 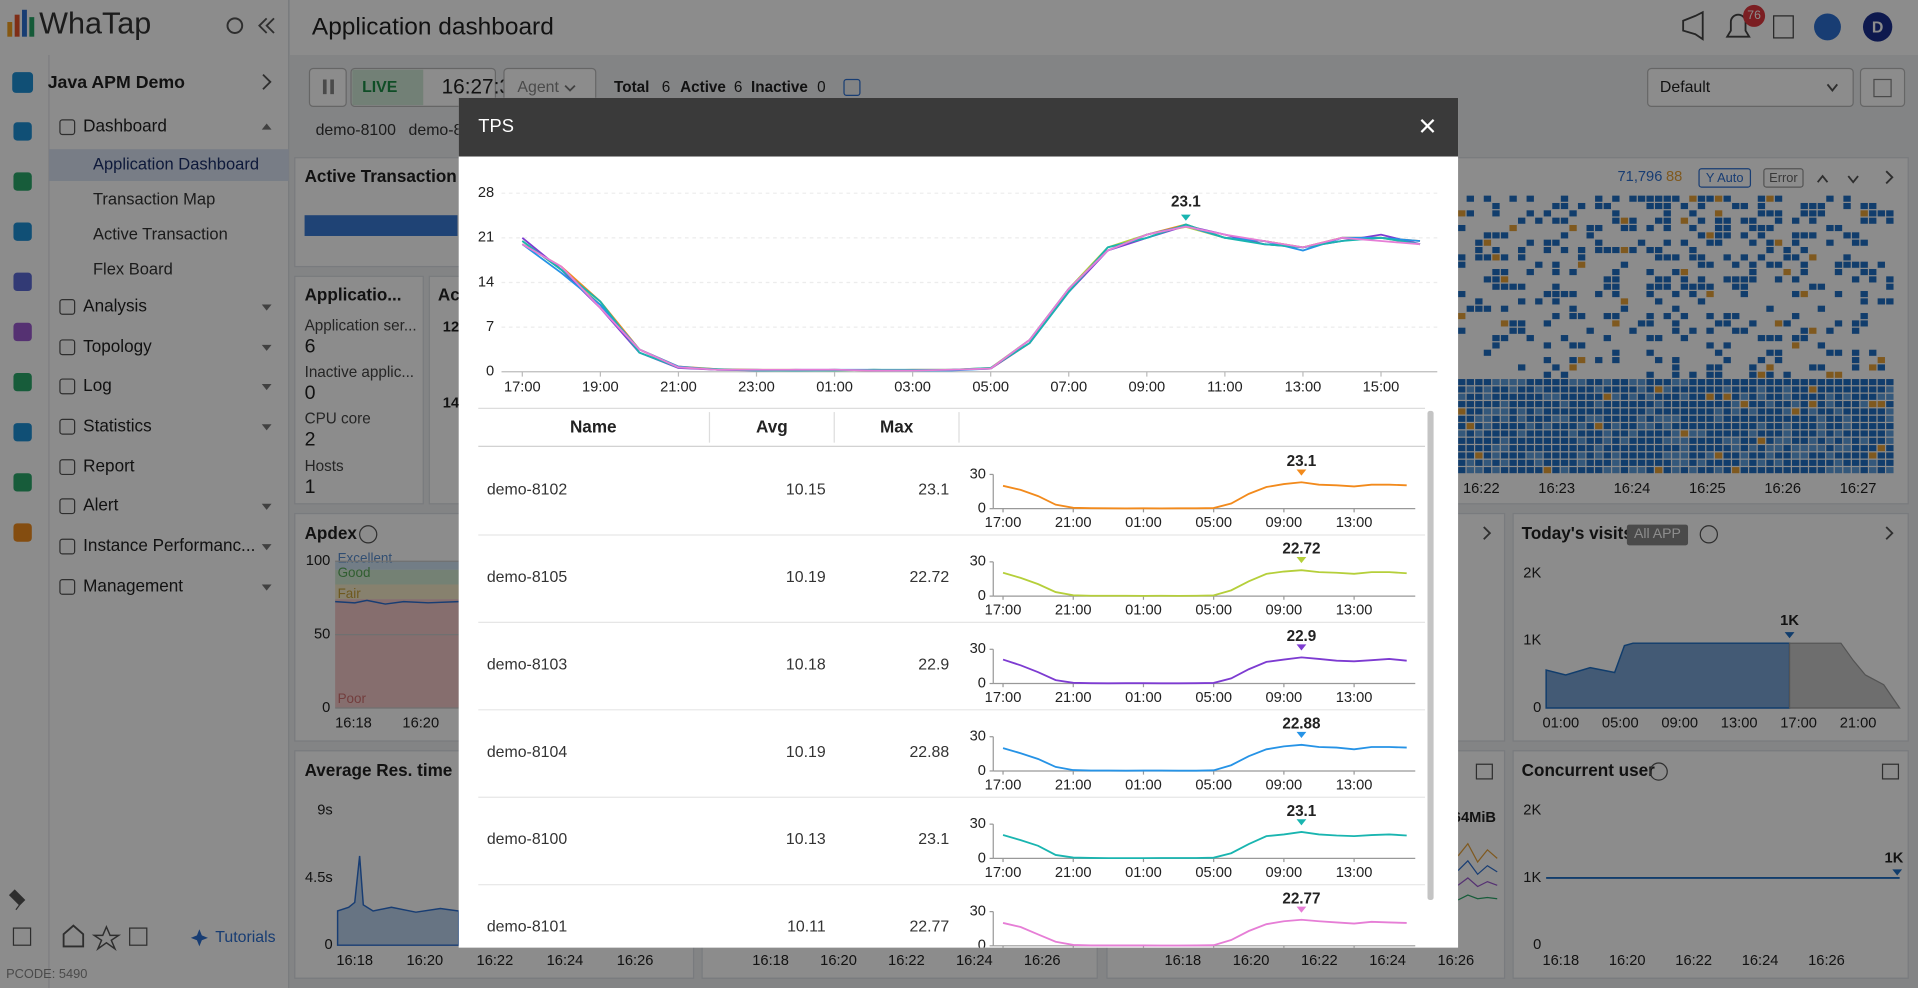 I want to click on spark-x-label: 05:00, so click(x=1213, y=698).